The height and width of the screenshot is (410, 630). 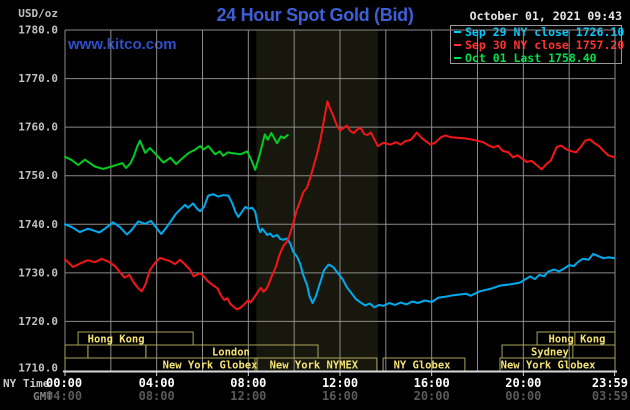 I want to click on x-tick-gmt: 03:59, so click(x=610, y=396).